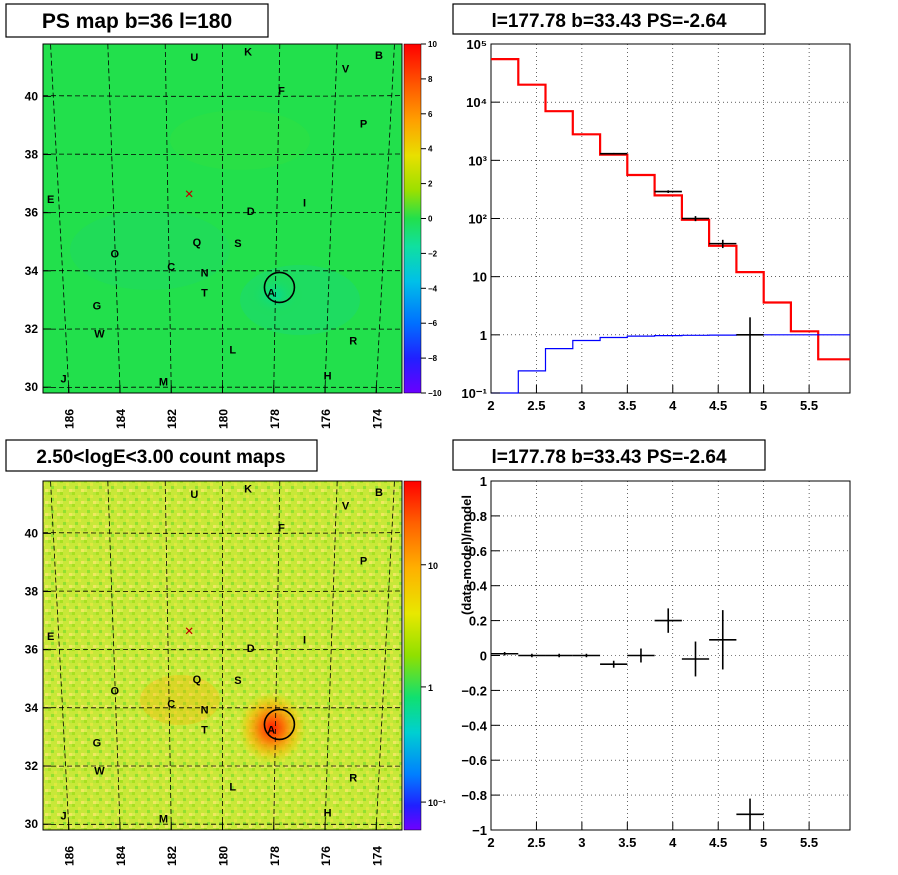 The height and width of the screenshot is (875, 898). What do you see at coordinates (437, 803) in the screenshot?
I see `colorbar-tick-label: 10⁻¹` at bounding box center [437, 803].